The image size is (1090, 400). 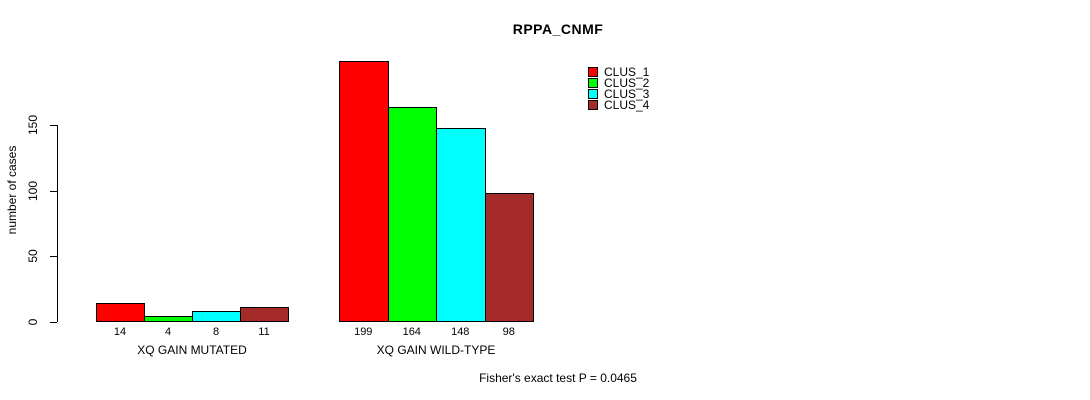 What do you see at coordinates (460, 332) in the screenshot?
I see `bar-value-label: 148` at bounding box center [460, 332].